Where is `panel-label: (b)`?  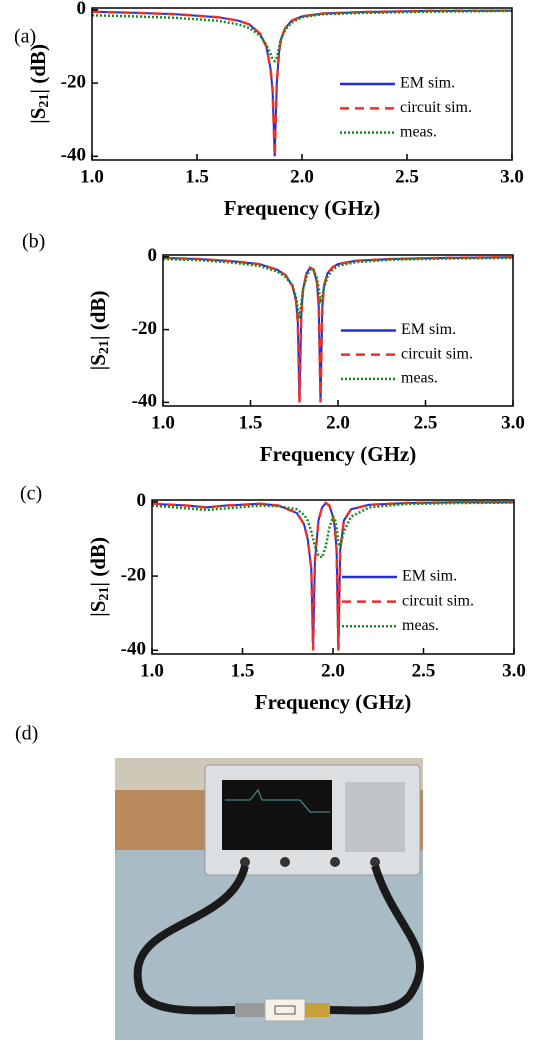
panel-label: (b) is located at coordinates (33, 242).